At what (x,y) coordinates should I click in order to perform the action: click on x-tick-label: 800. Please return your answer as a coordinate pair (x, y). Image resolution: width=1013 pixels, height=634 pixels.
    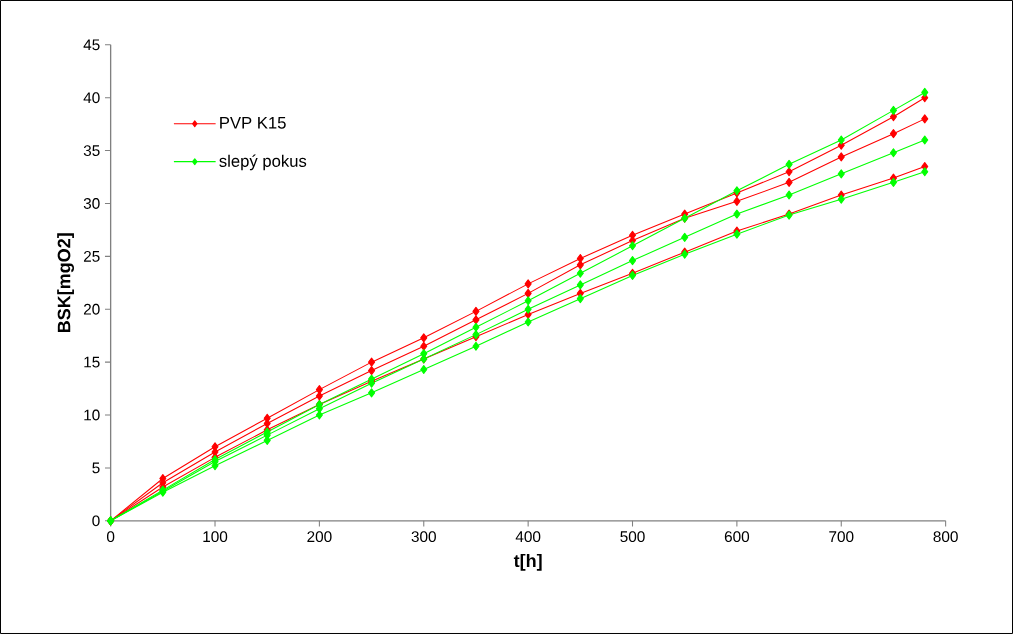
    Looking at the image, I should click on (945, 537).